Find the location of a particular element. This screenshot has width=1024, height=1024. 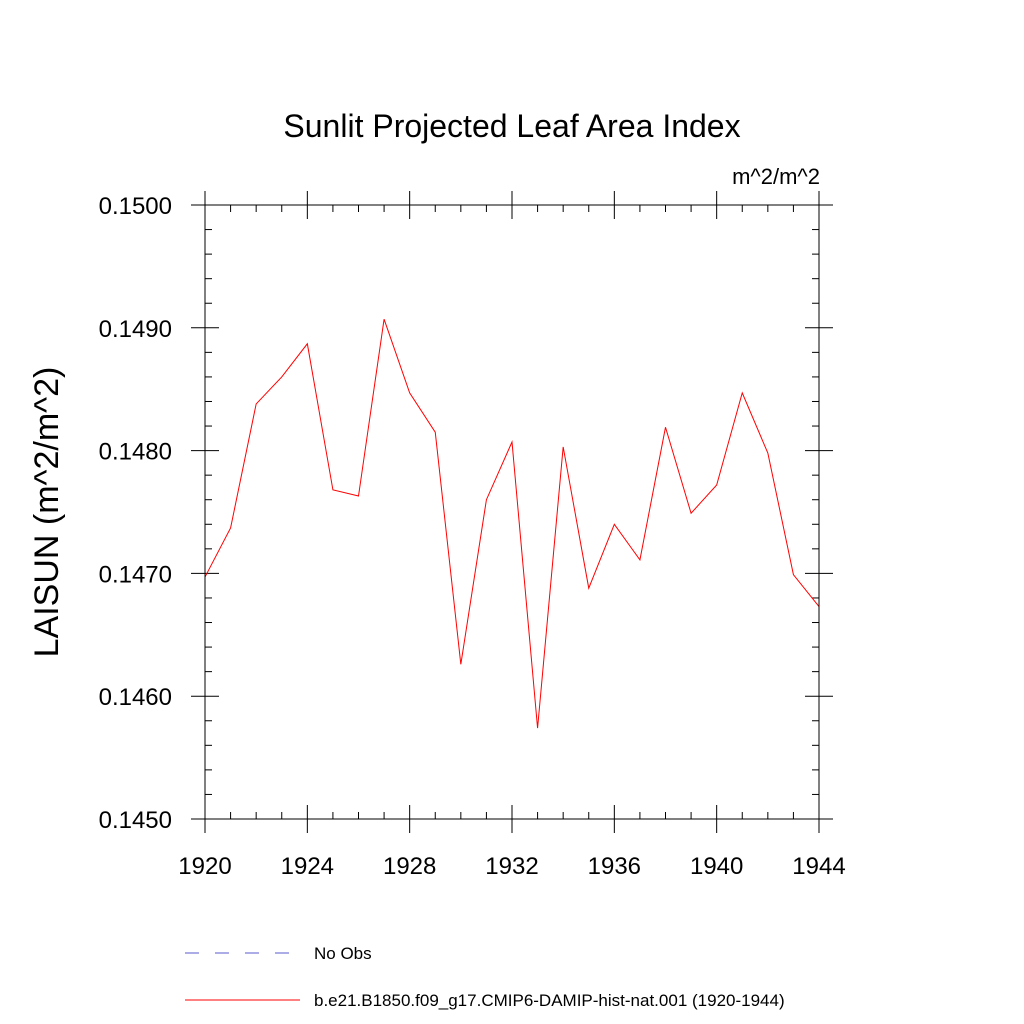

x-tick-label: 1932 is located at coordinates (511, 866).